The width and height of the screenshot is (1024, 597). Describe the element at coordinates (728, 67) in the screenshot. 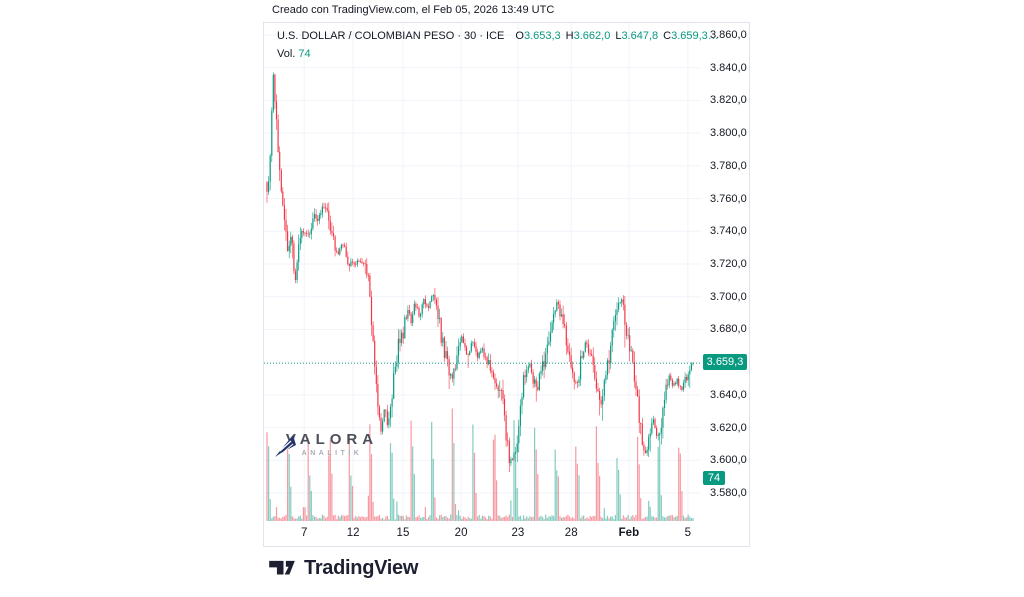

I see `price-tick-label: 3.840,0` at that location.